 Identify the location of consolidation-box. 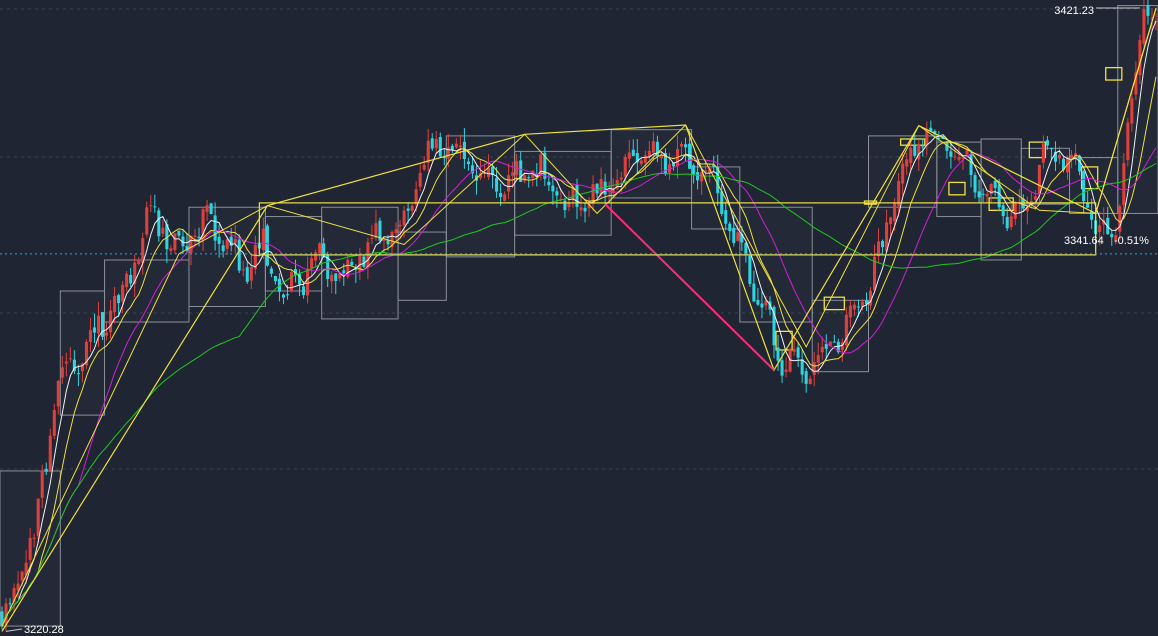
(677, 229).